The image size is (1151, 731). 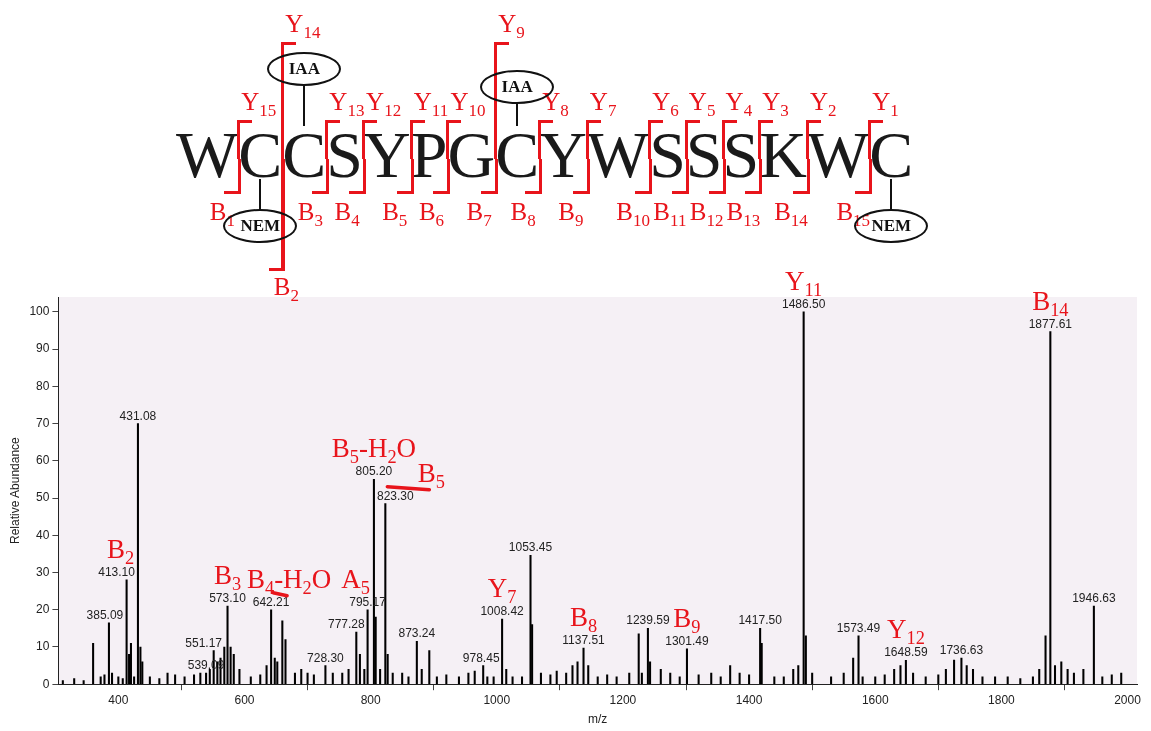 I want to click on annotation: 1573.49, so click(x=858, y=627).